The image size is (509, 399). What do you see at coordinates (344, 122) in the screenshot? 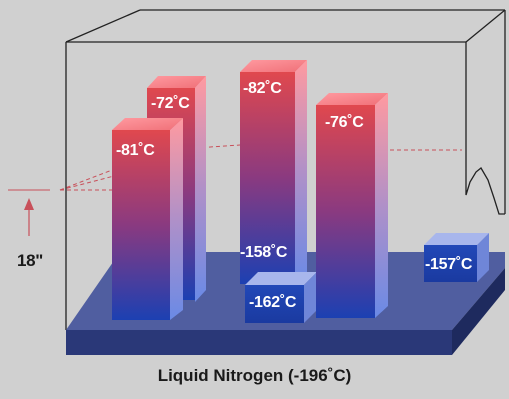
I see `temp-label-column-d: -76˚C` at bounding box center [344, 122].